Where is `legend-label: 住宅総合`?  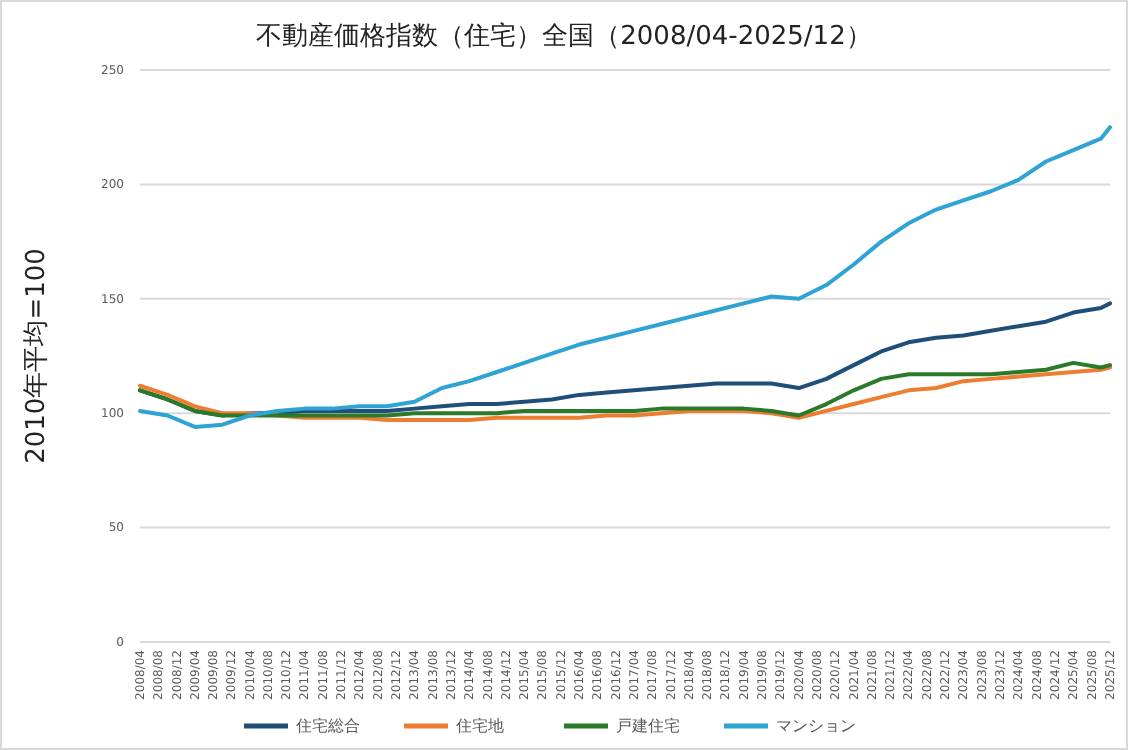
legend-label: 住宅総合 is located at coordinates (328, 726).